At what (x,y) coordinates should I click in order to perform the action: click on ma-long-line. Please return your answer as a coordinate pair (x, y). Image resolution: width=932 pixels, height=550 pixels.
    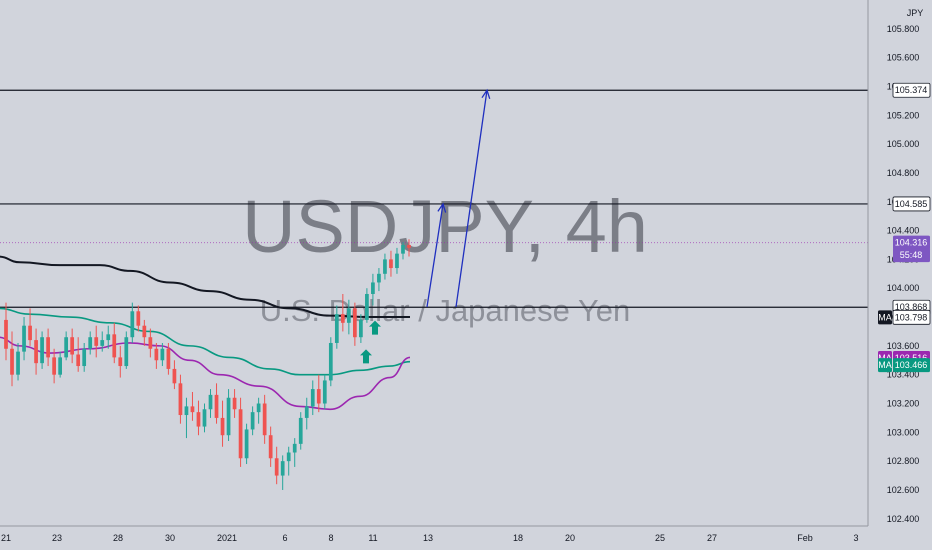
    Looking at the image, I should click on (205, 287).